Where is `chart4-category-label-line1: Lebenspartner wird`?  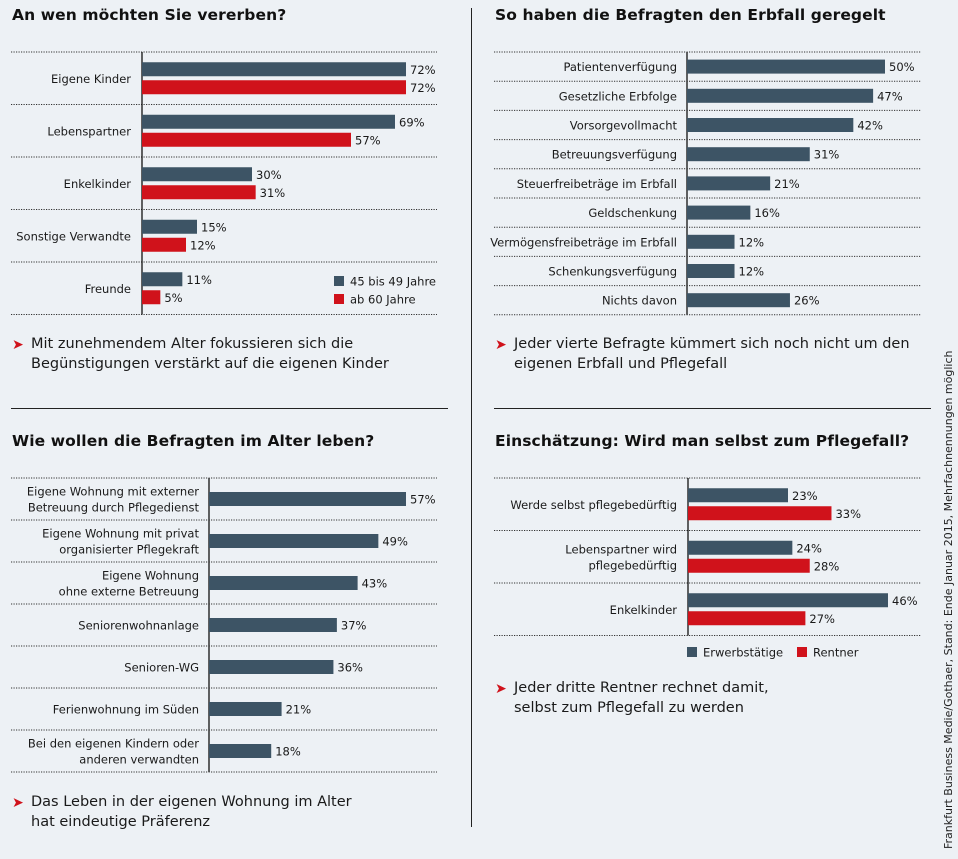 chart4-category-label-line1: Lebenspartner wird is located at coordinates (621, 549).